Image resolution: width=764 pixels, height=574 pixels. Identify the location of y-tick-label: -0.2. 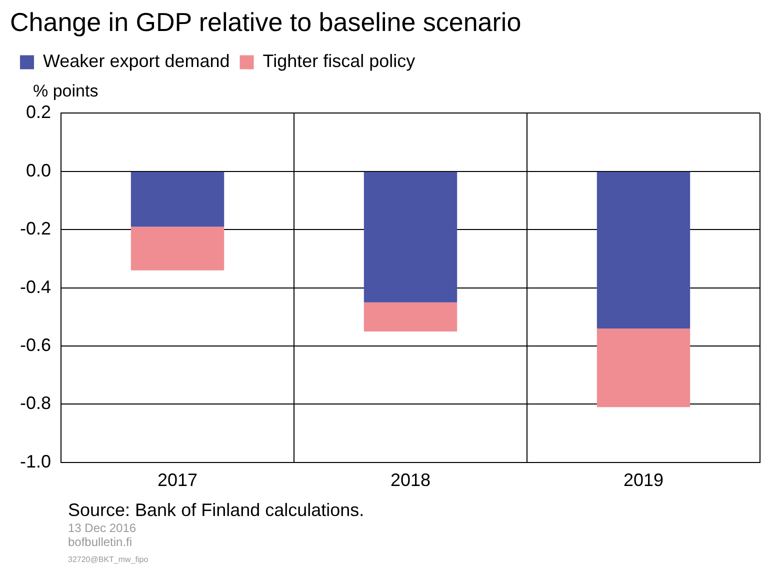
(36, 228).